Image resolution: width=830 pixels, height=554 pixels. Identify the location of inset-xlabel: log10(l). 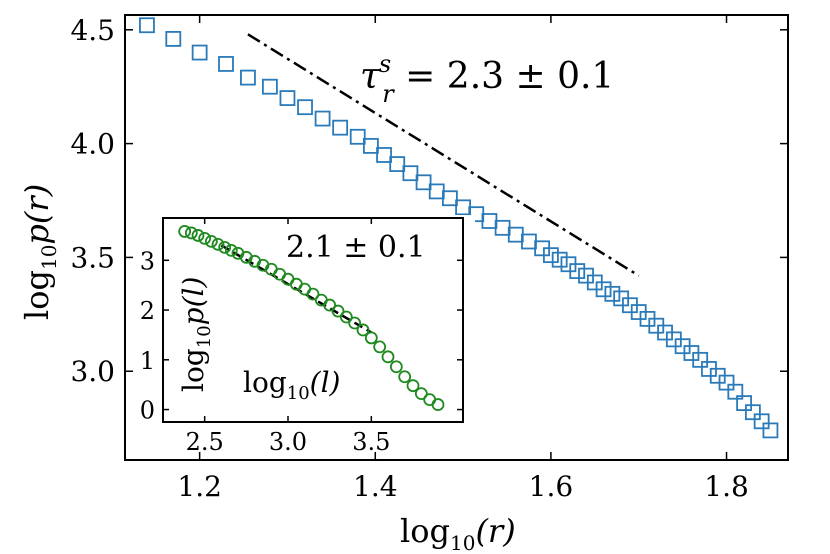
(291, 385).